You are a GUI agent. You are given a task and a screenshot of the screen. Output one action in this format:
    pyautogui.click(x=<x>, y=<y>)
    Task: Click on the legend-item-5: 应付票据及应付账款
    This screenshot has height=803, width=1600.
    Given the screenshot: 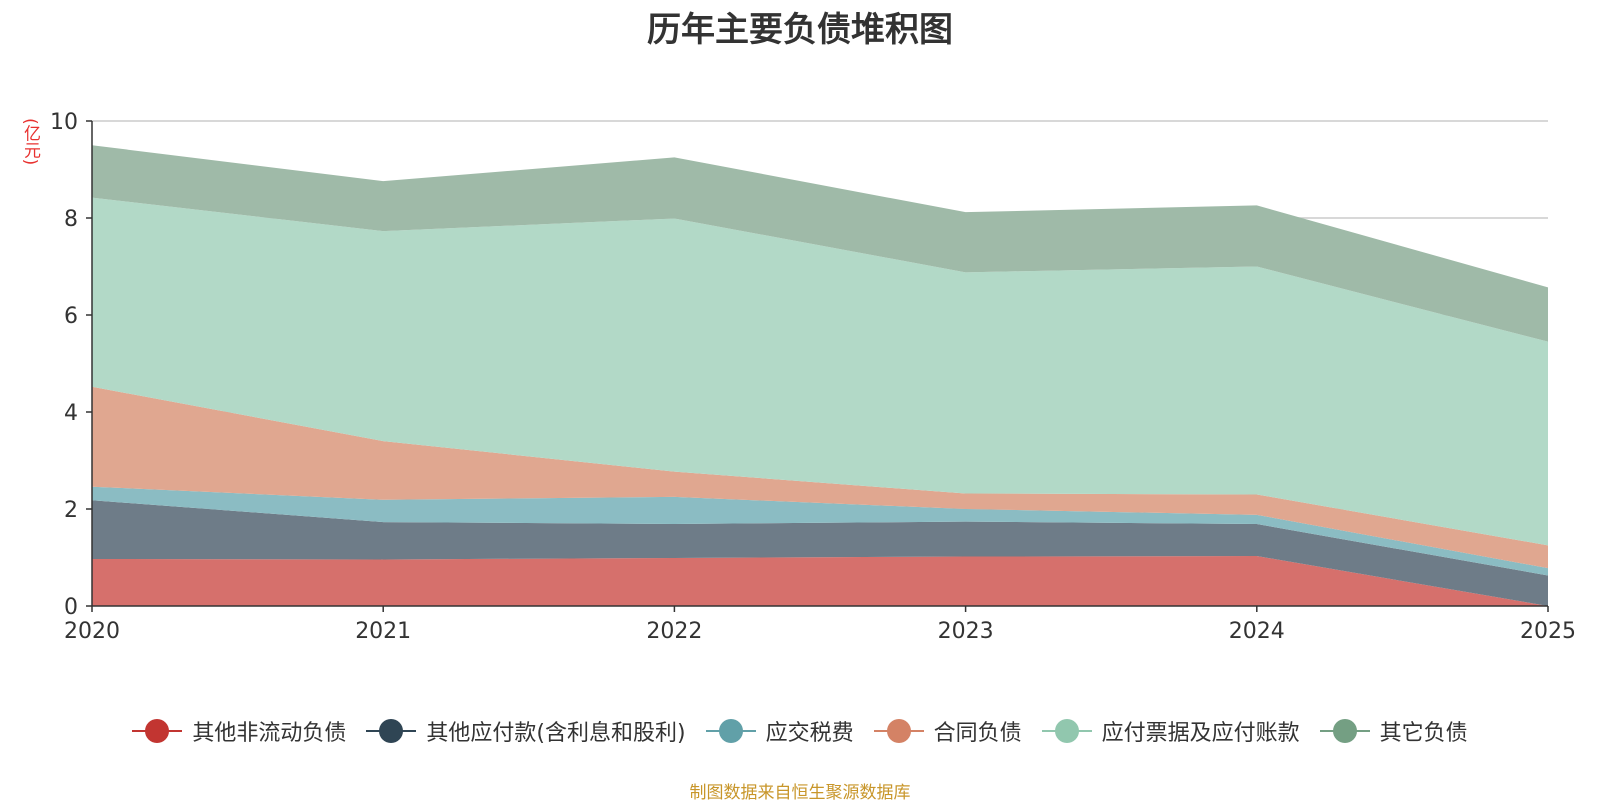 What is the action you would take?
    pyautogui.click(x=1170, y=731)
    